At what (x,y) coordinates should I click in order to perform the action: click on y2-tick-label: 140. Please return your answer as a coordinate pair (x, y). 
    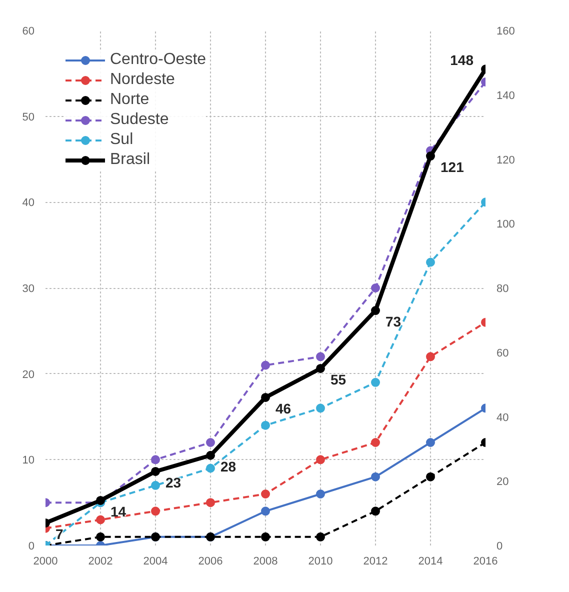
    Looking at the image, I should click on (505, 96).